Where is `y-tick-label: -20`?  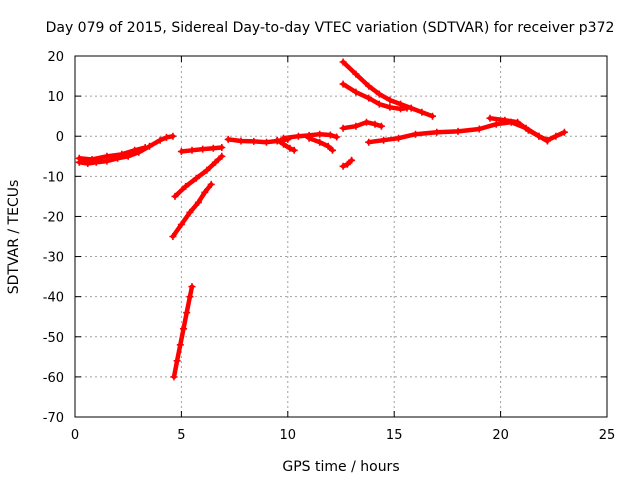
y-tick-label: -20 is located at coordinates (53, 217).